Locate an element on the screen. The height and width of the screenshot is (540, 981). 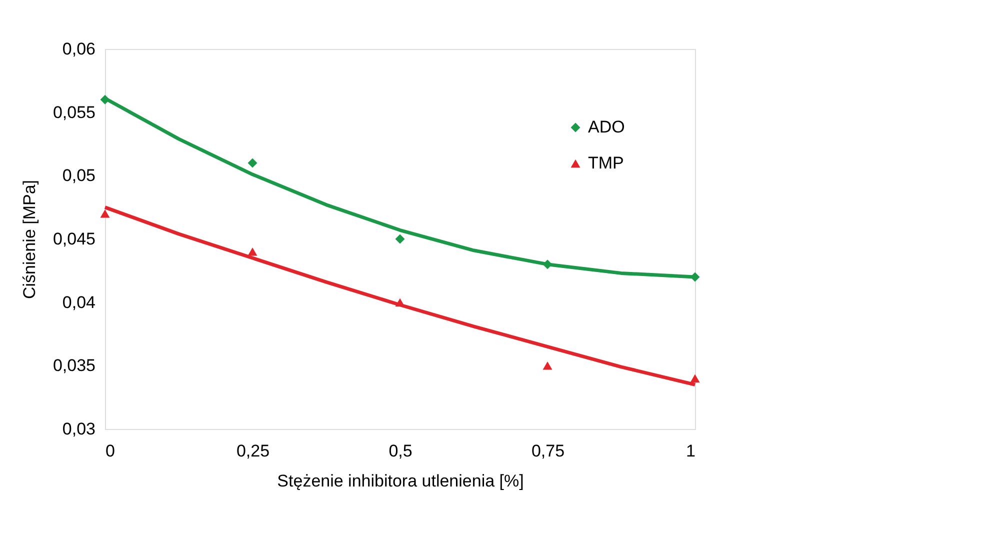
y-tick-label: 0,03 is located at coordinates (79, 429).